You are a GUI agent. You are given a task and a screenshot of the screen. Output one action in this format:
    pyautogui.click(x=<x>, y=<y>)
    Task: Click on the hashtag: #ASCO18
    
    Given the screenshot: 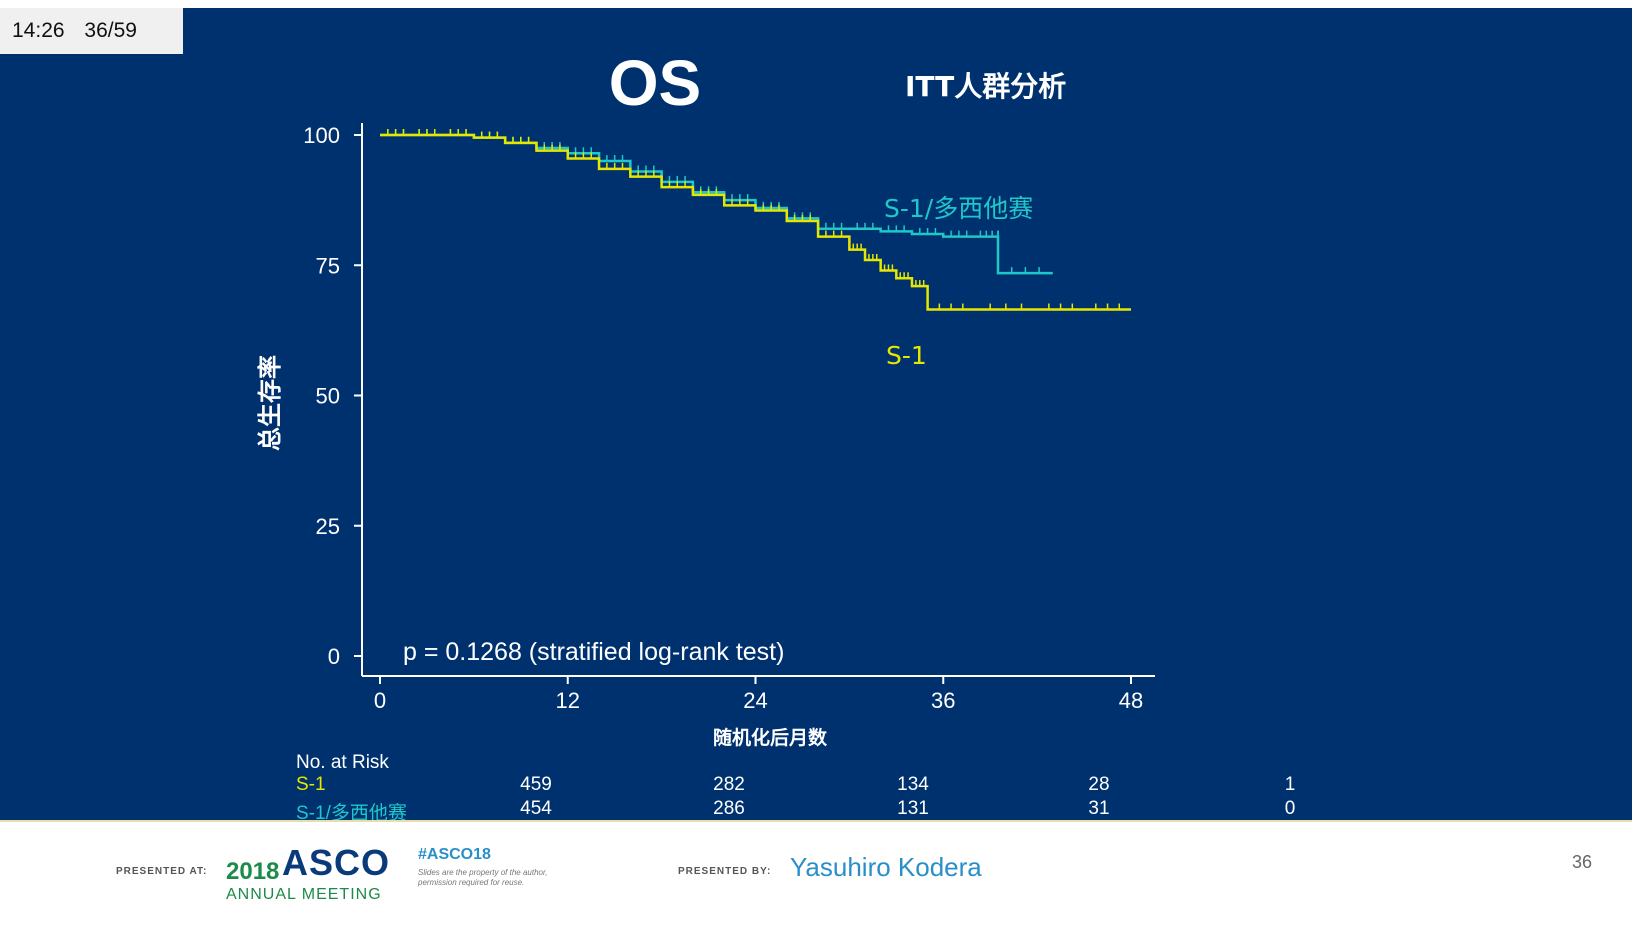 What is the action you would take?
    pyautogui.click(x=454, y=854)
    